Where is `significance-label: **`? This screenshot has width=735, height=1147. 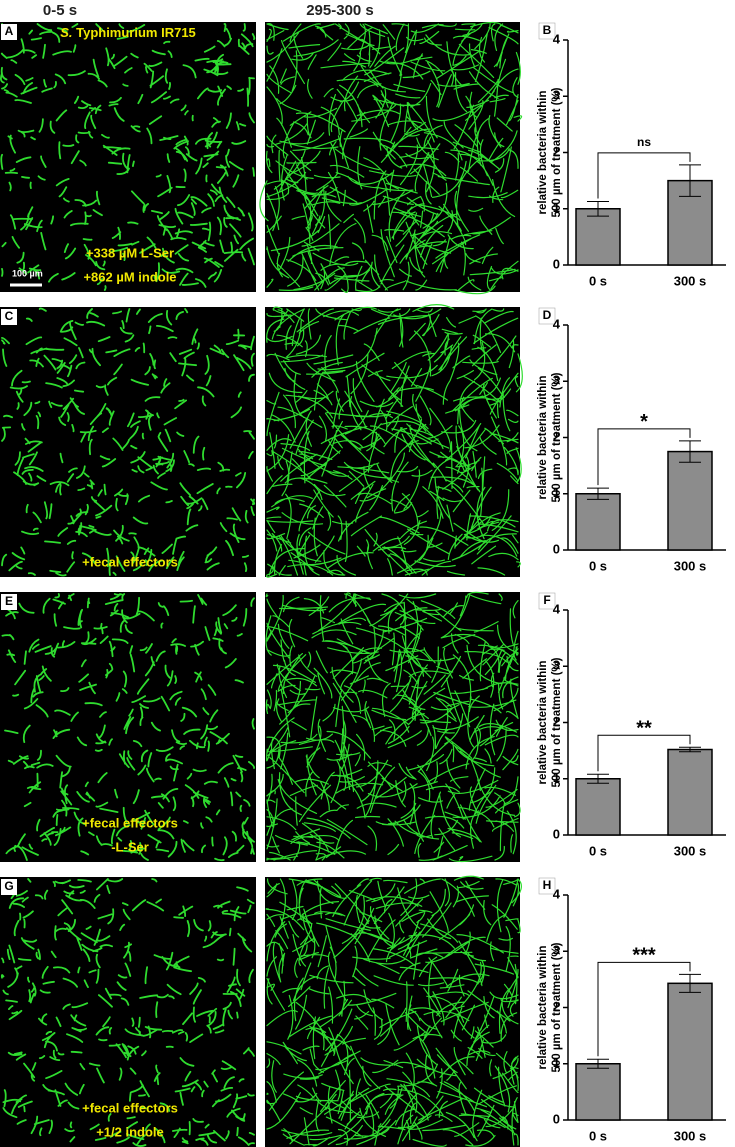
significance-label: ** is located at coordinates (644, 729).